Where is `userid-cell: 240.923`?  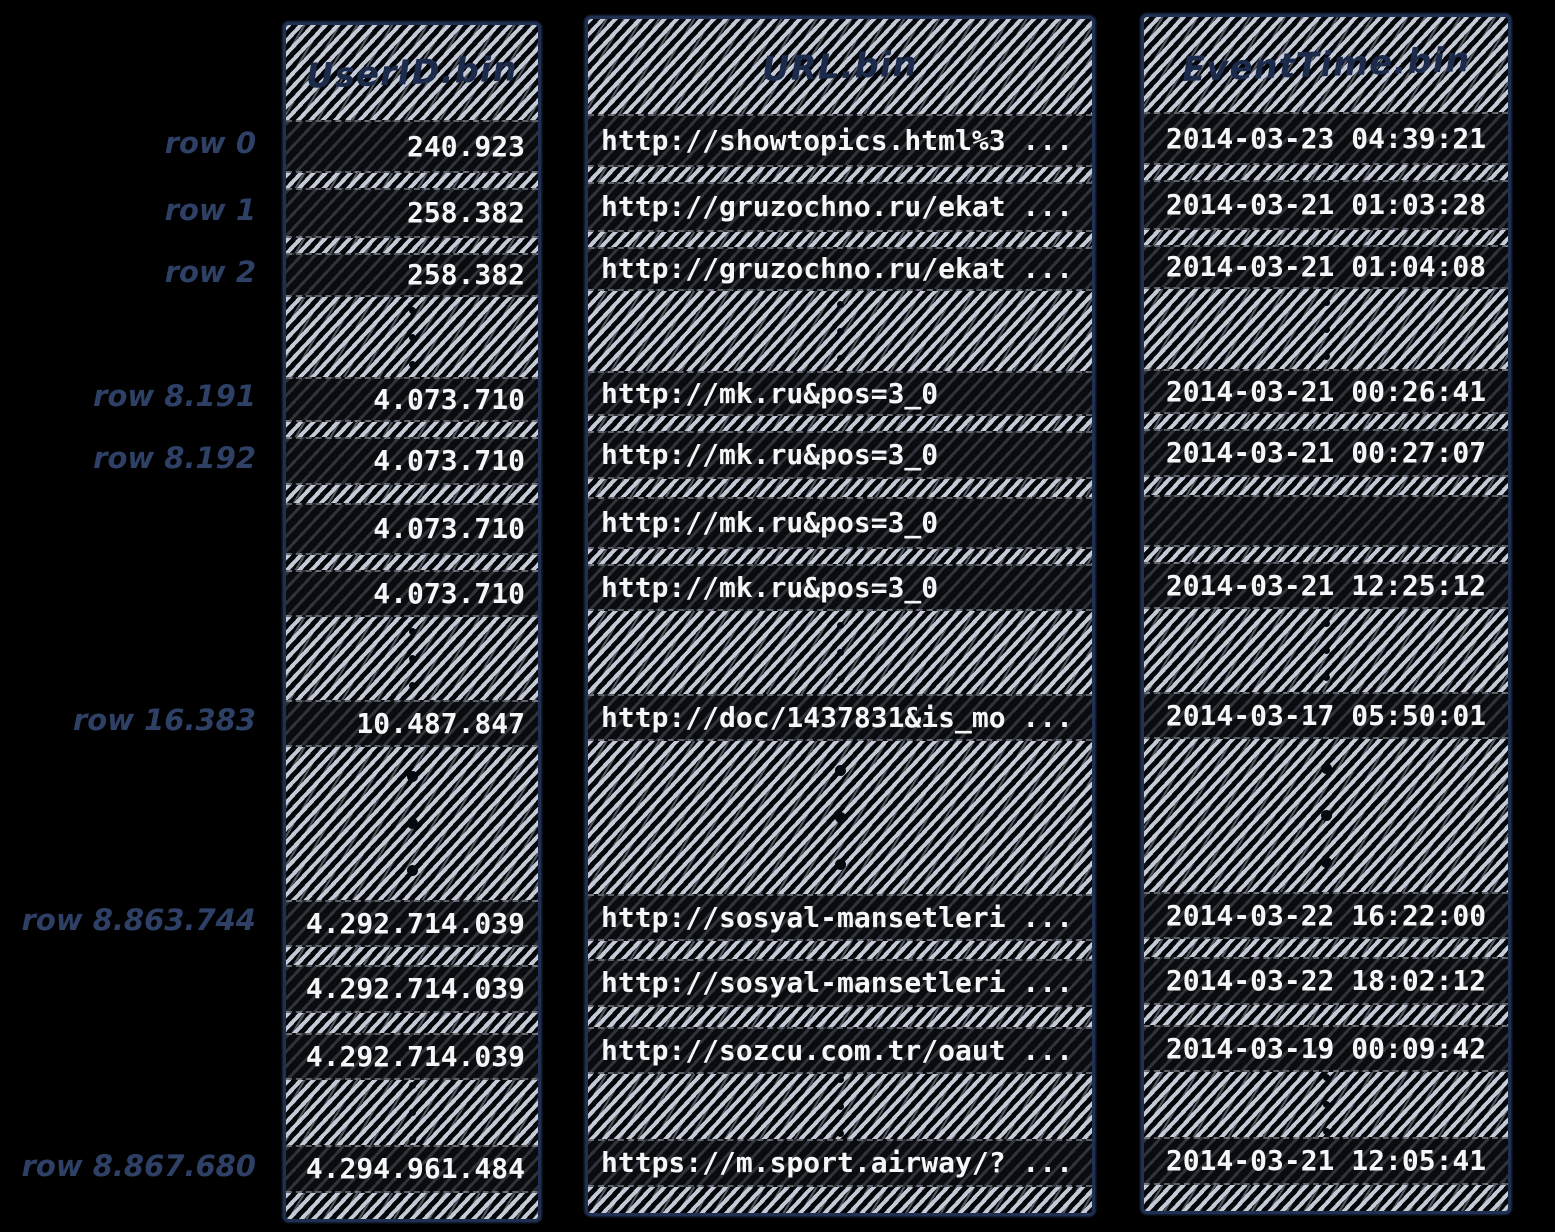 userid-cell: 240.923 is located at coordinates (412, 146).